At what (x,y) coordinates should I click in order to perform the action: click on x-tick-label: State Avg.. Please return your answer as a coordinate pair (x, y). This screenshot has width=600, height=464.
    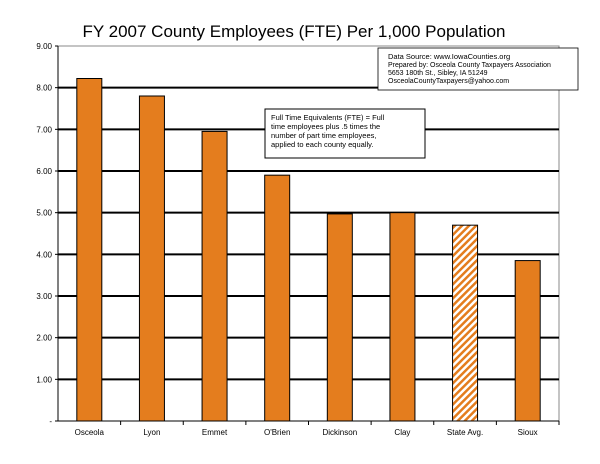
    Looking at the image, I should click on (465, 432).